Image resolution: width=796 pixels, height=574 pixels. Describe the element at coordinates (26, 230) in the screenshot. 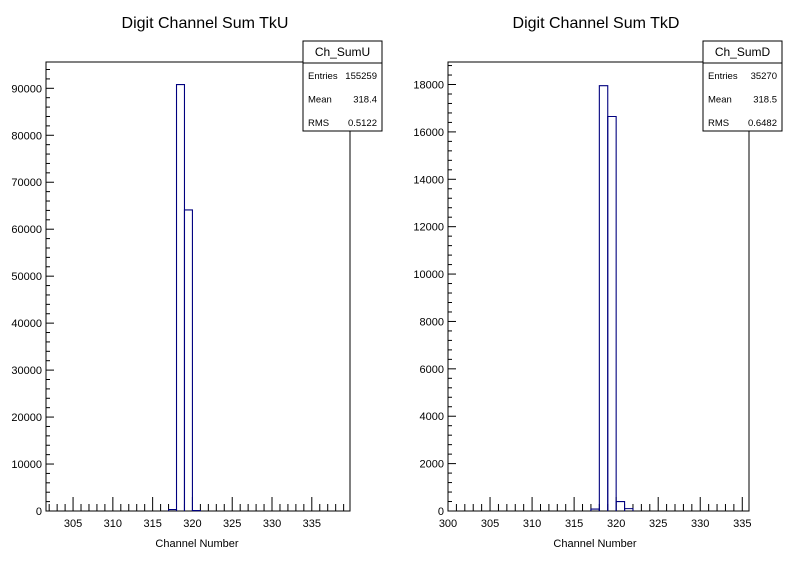

I see `y-tick-label: 60000` at that location.